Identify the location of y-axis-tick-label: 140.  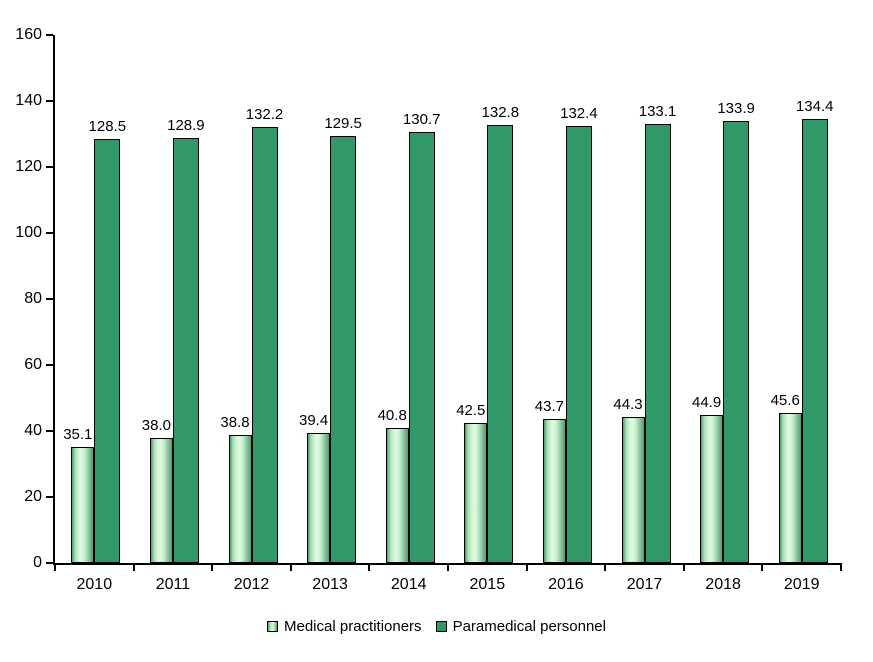
(28, 100).